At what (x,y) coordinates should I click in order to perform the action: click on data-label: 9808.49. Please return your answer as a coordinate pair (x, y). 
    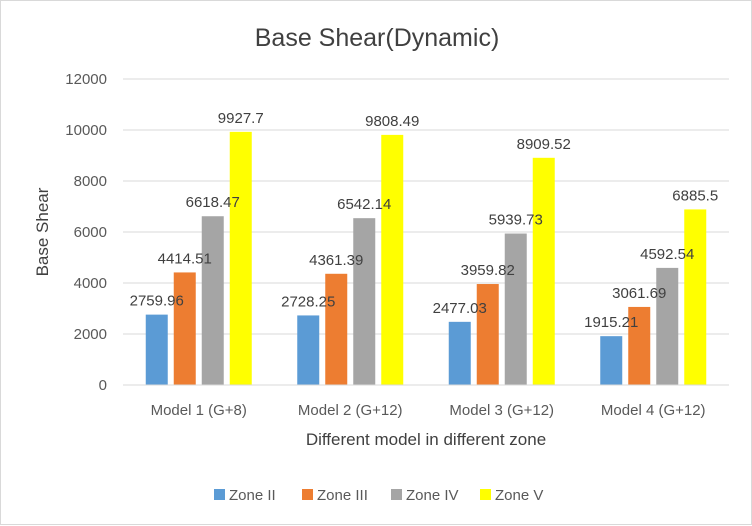
    Looking at the image, I should click on (392, 121).